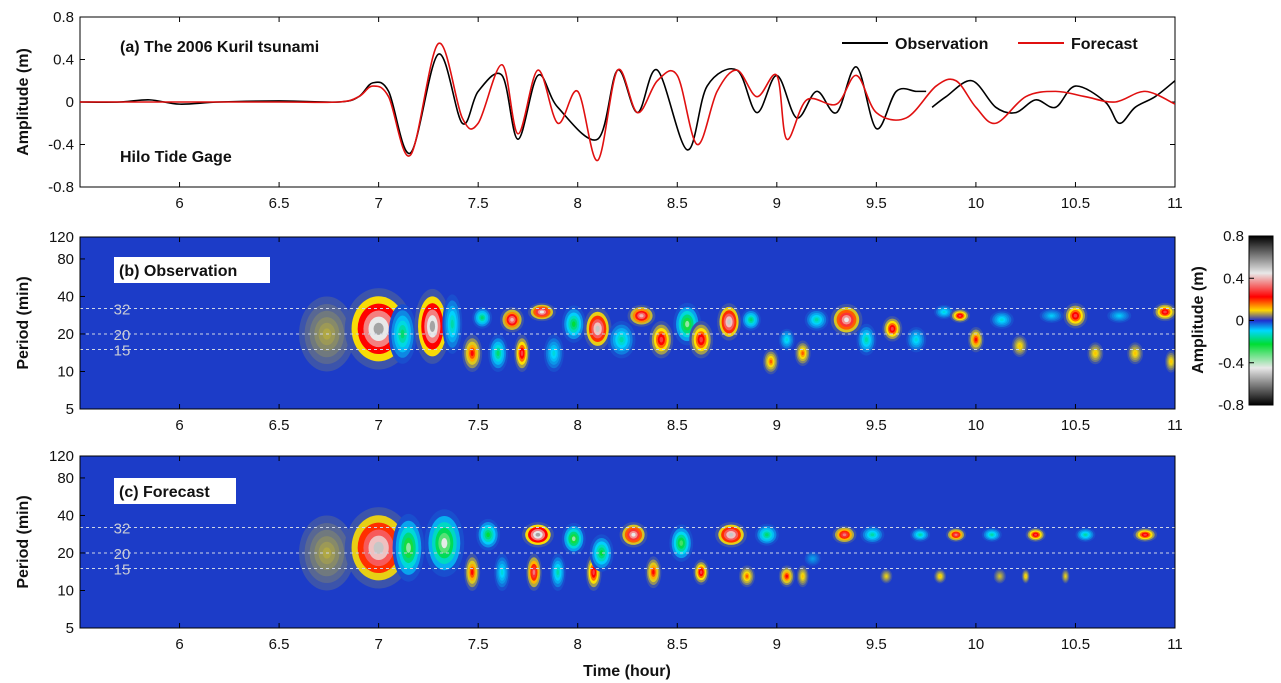 The height and width of the screenshot is (683, 1281). What do you see at coordinates (122, 351) in the screenshot?
I see `reference-line-label: 15` at bounding box center [122, 351].